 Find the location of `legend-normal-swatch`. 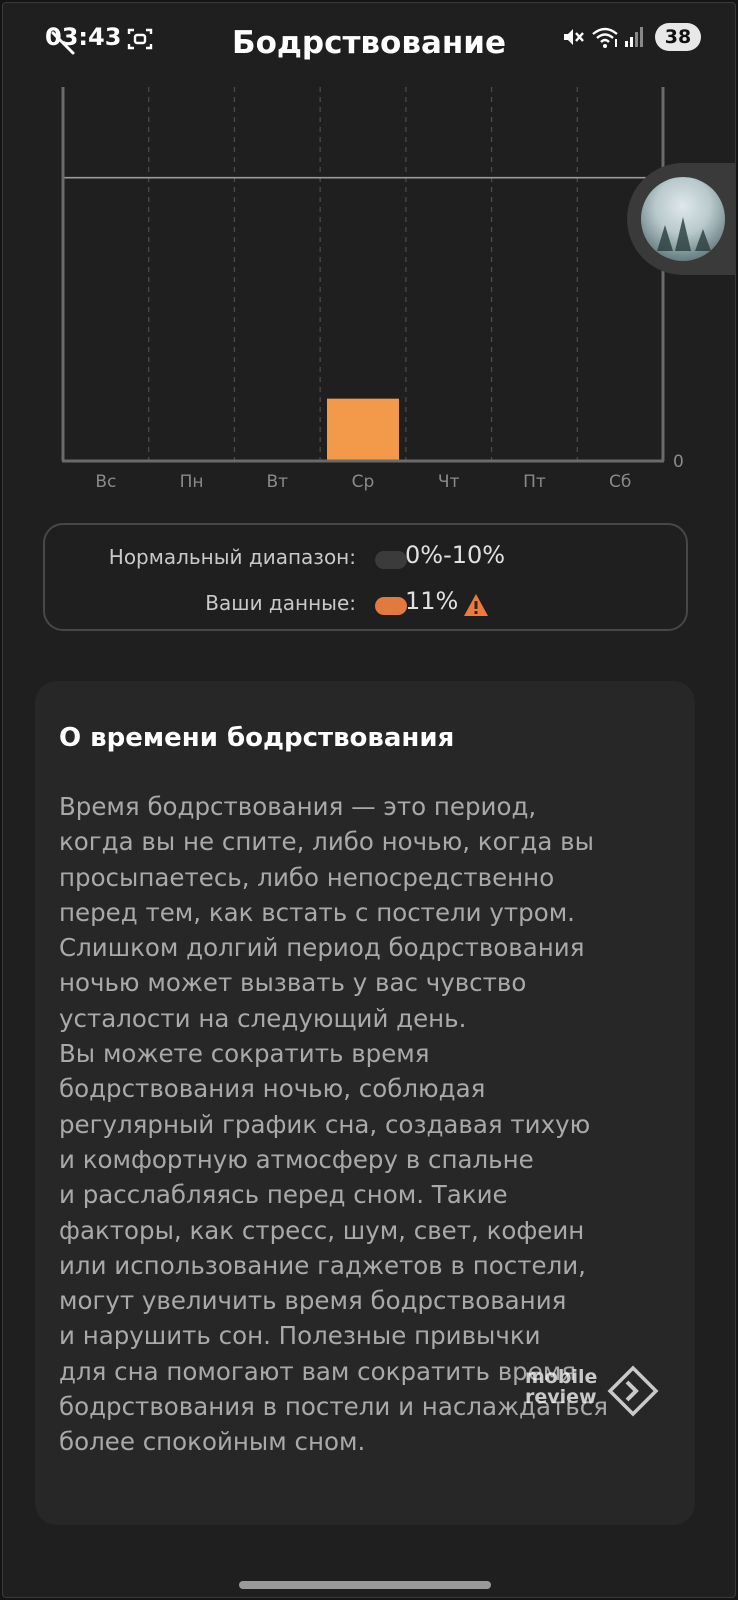

legend-normal-swatch is located at coordinates (391, 560).